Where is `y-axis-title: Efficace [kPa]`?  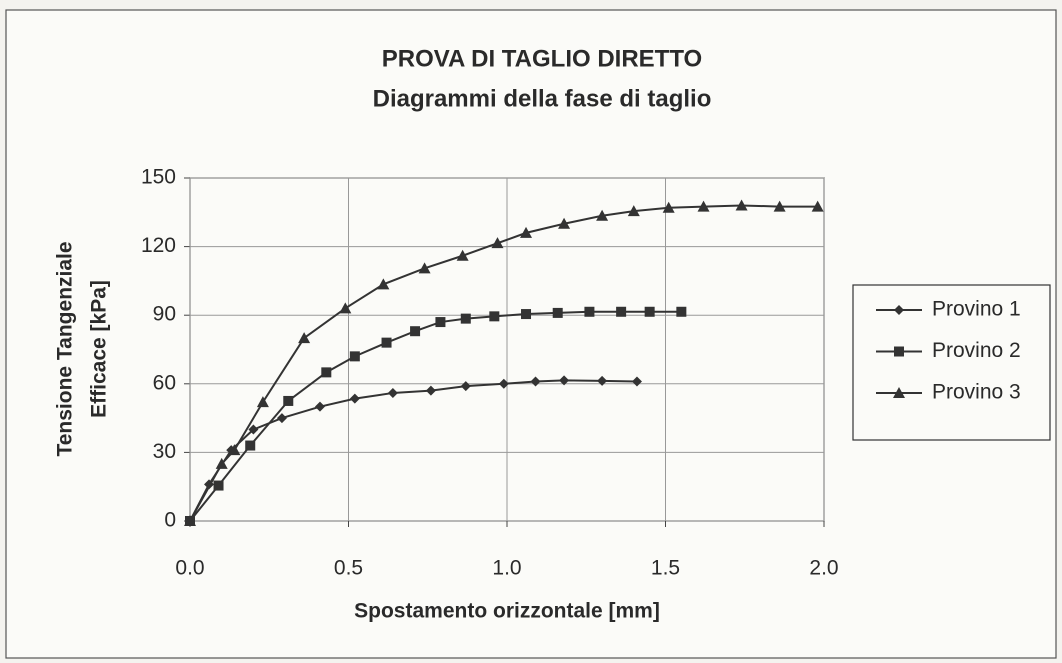
y-axis-title: Efficace [kPa] is located at coordinates (99, 349).